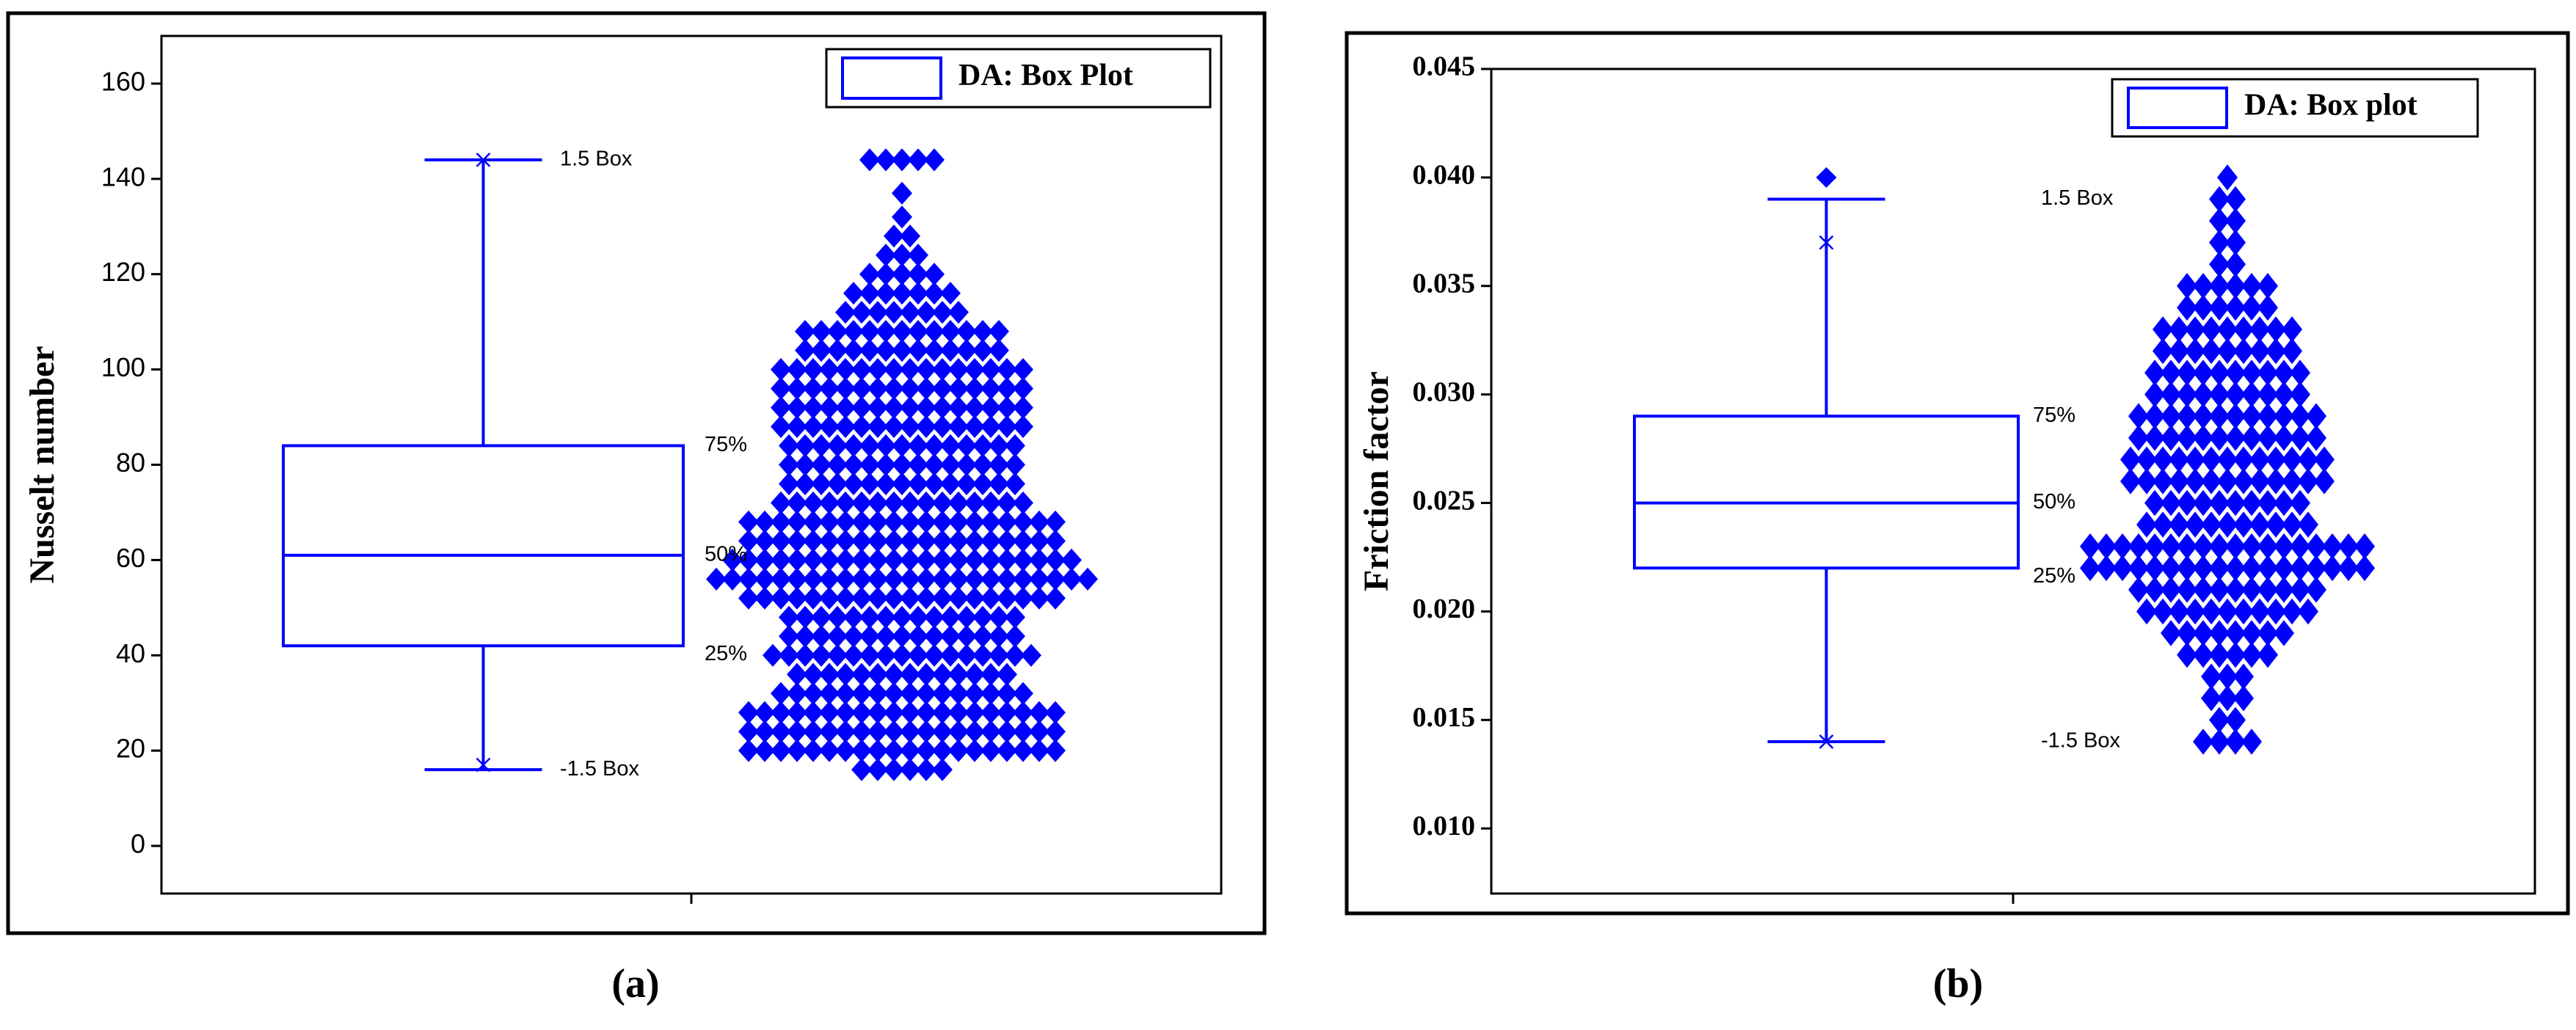 Image resolution: width=2576 pixels, height=1030 pixels. What do you see at coordinates (1444, 175) in the screenshot?
I see `y-tick-label: 0.040` at bounding box center [1444, 175].